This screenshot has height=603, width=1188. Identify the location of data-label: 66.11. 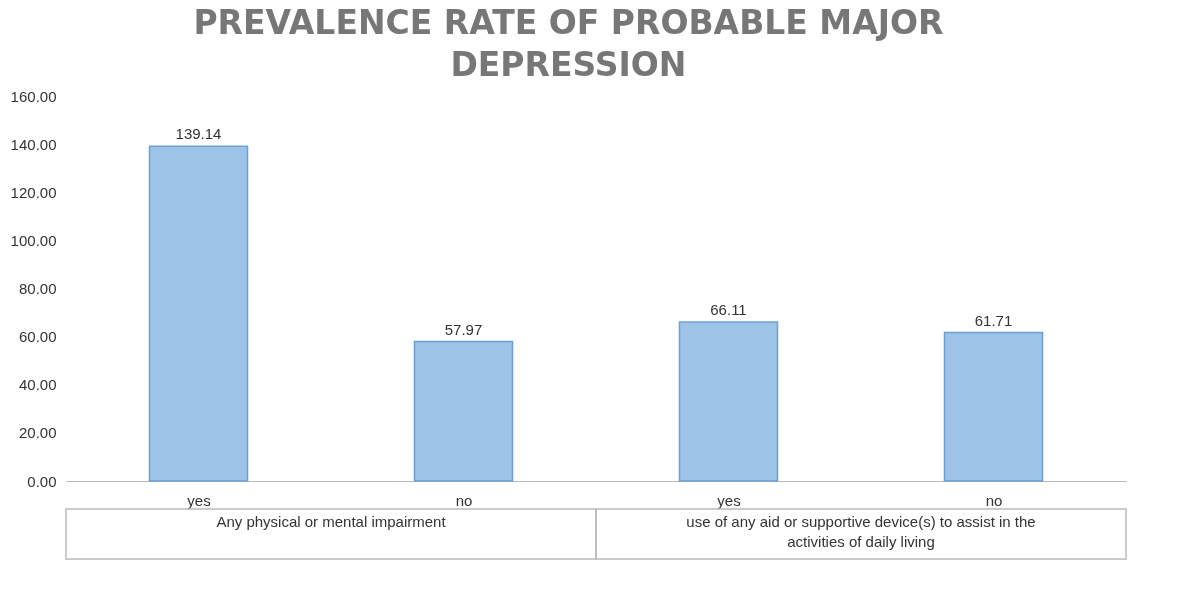
(728, 309).